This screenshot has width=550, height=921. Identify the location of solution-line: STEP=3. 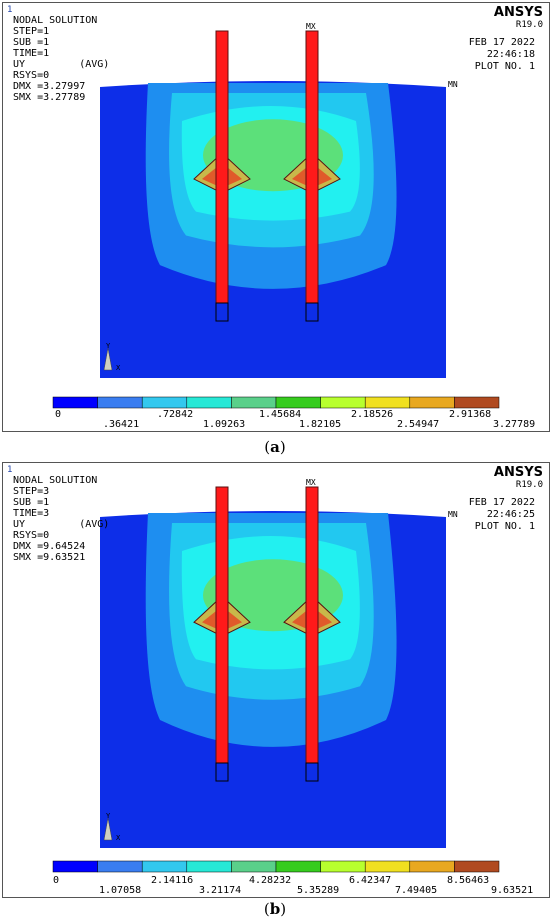
(31, 491).